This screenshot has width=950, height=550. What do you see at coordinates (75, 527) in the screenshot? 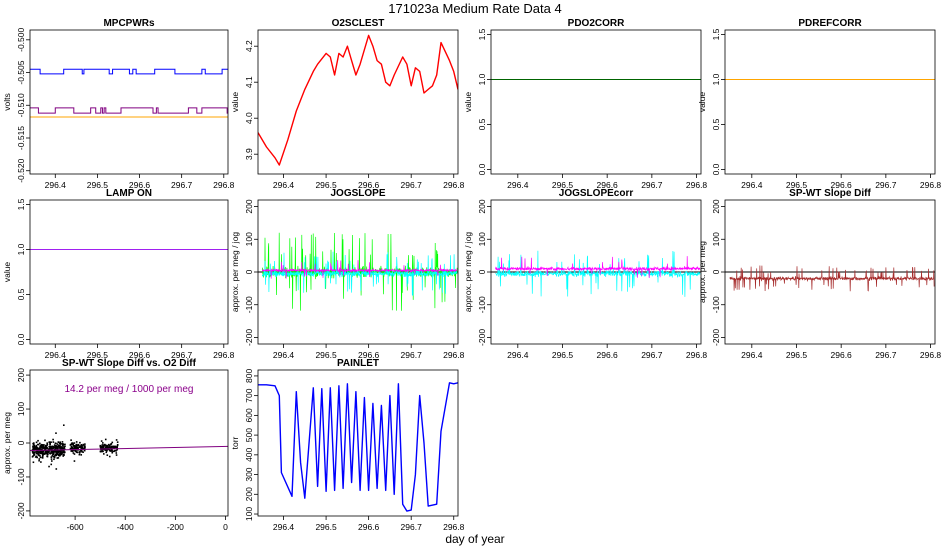
I see `x-tick-label: -600` at bounding box center [75, 527].